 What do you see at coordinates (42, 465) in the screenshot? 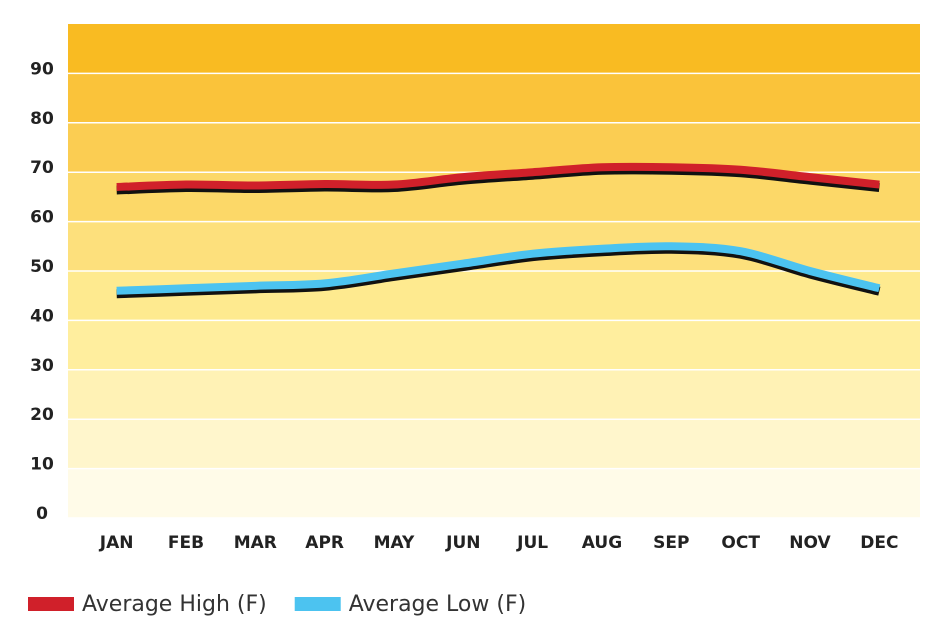
I see `y-tick-label: 10` at bounding box center [42, 465].